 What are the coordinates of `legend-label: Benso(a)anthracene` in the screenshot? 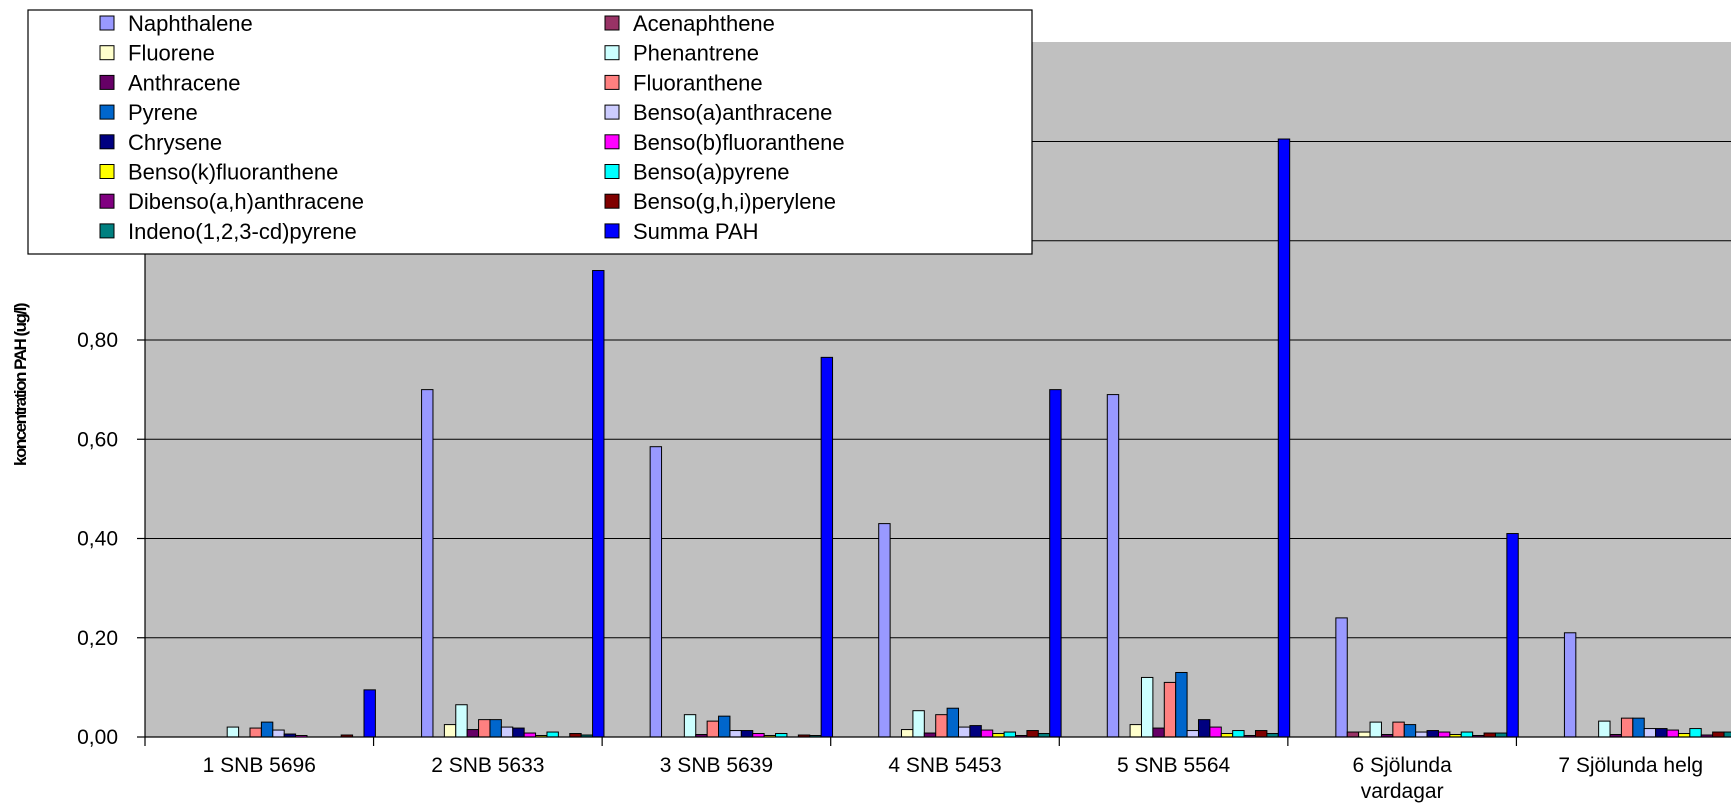 It's located at (732, 112).